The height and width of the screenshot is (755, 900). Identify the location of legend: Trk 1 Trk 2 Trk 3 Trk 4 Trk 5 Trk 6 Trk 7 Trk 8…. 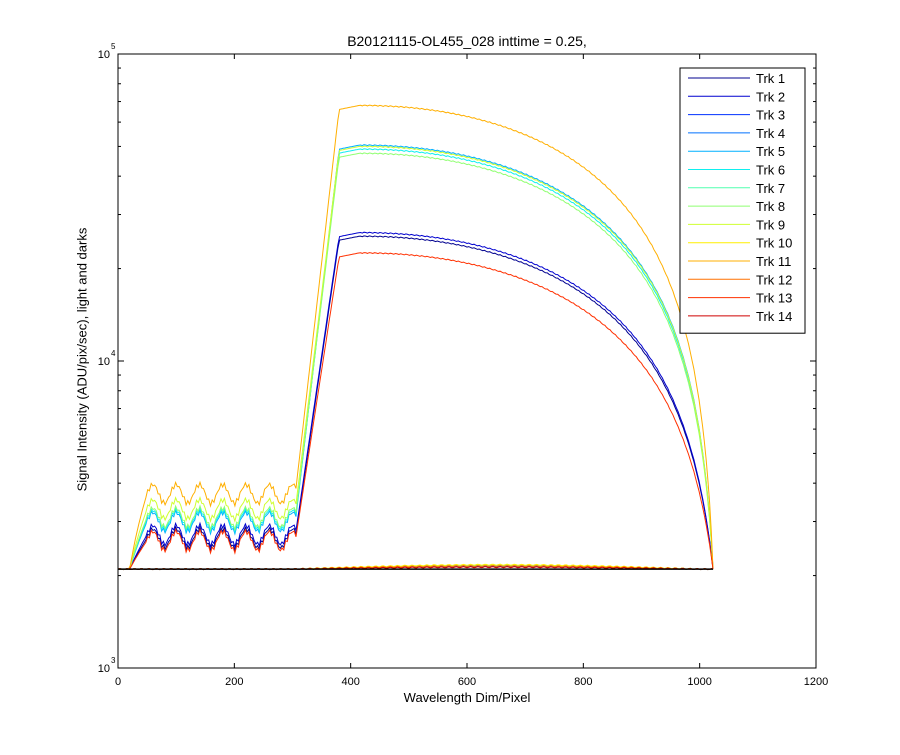
(742, 200).